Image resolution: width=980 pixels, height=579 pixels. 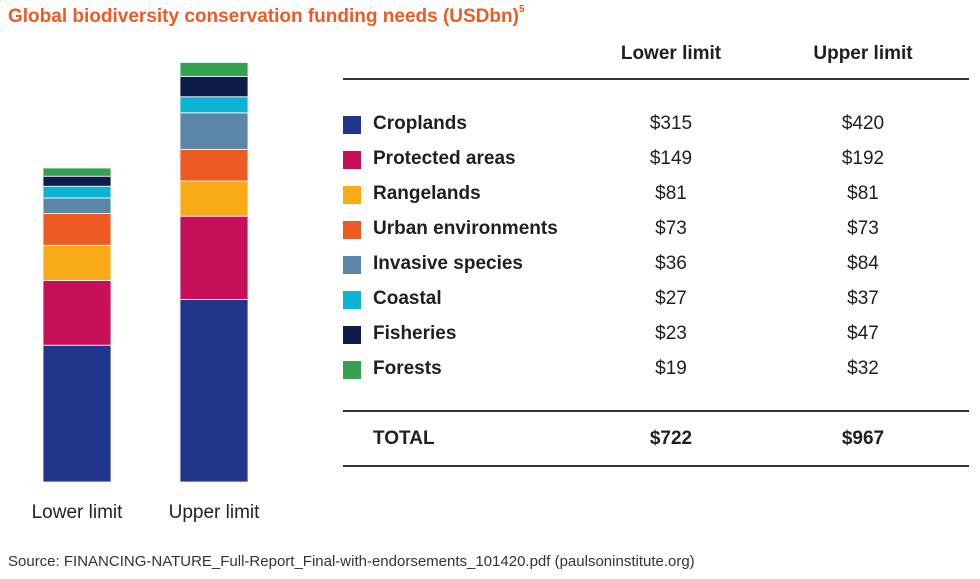 What do you see at coordinates (671, 298) in the screenshot?
I see `lower-value: $27` at bounding box center [671, 298].